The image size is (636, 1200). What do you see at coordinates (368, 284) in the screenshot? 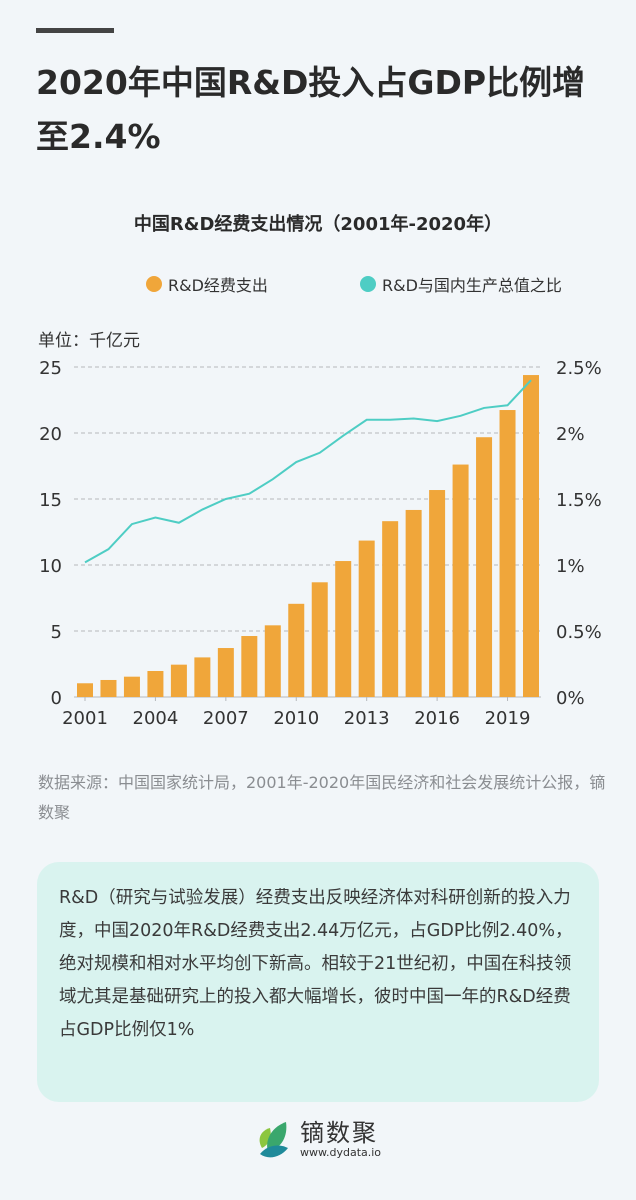
I see `legend-swatch-line` at bounding box center [368, 284].